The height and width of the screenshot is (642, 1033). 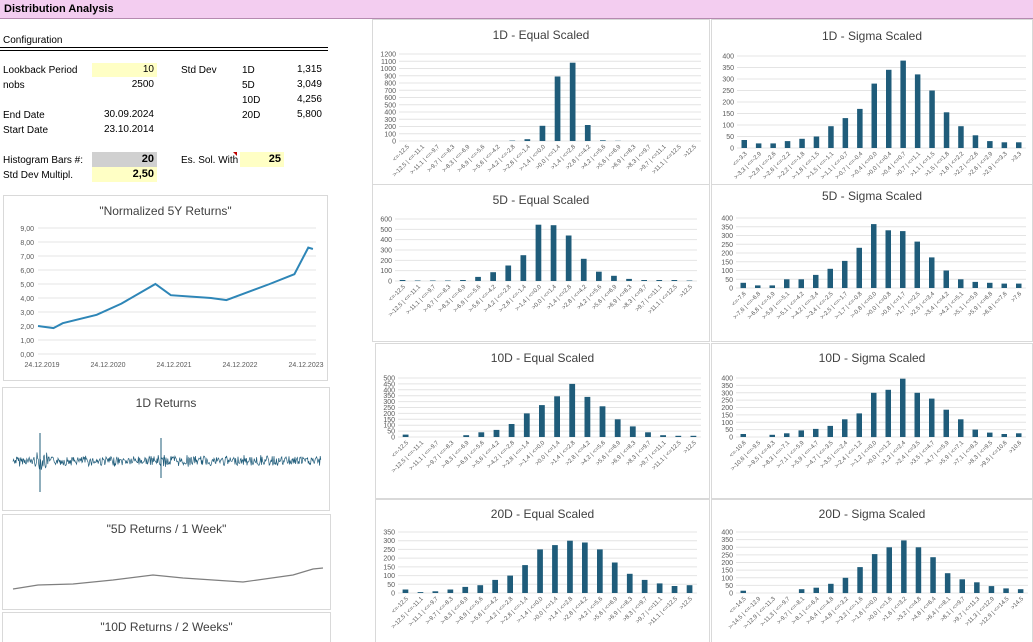 What do you see at coordinates (305, 365) in the screenshot?
I see `x-tick-label: 24.12.2023` at bounding box center [305, 365].